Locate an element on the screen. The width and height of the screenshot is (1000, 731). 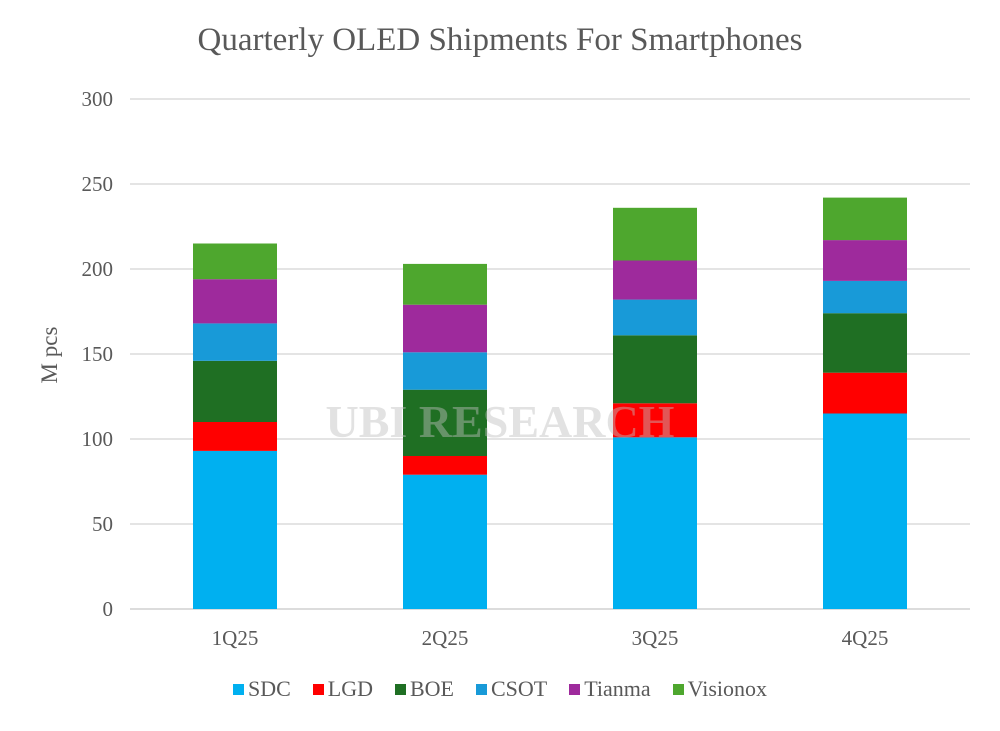
bar-segment-sdc-3q25 is located at coordinates (655, 523).